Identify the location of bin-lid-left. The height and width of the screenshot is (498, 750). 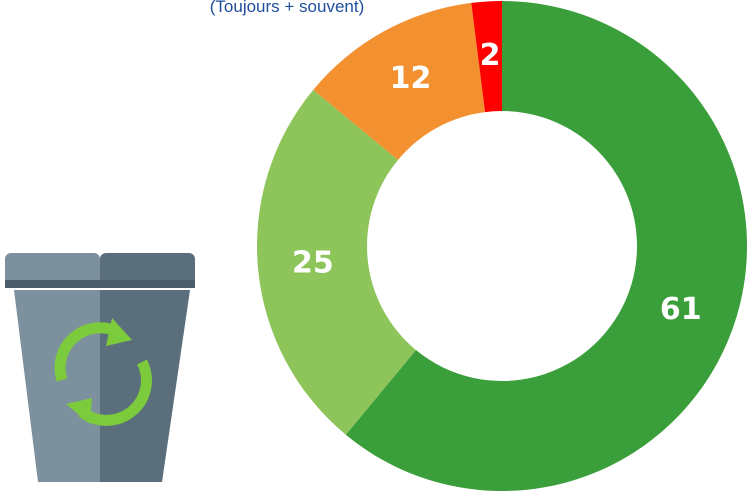
(52, 269).